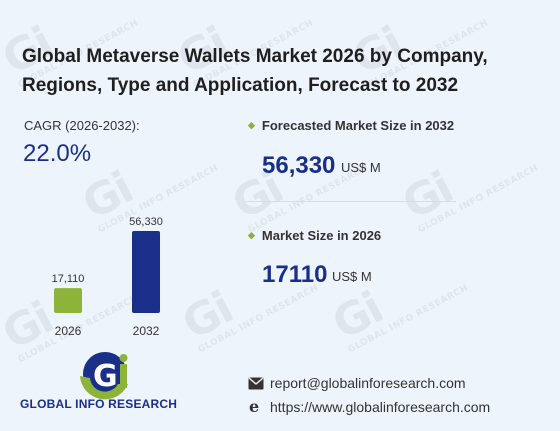 Image resolution: width=560 pixels, height=431 pixels. Describe the element at coordinates (122, 275) in the screenshot. I see `bar-chart: 17,110 2026 56,330 2032` at that location.